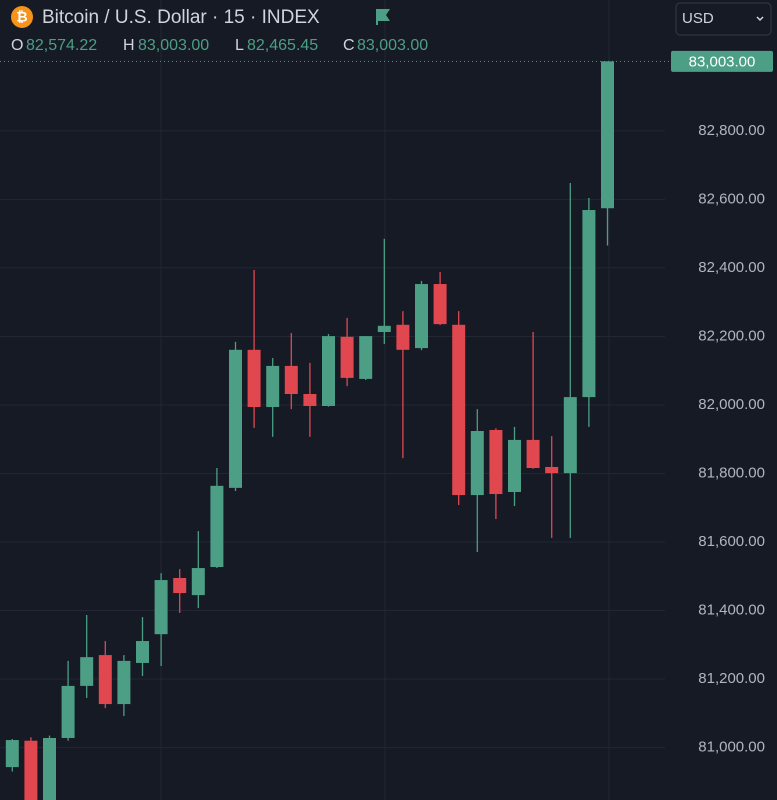 This screenshot has height=800, width=777. Describe the element at coordinates (219, 45) in the screenshot. I see `ohlc-legend: O 82,574.22 H 83,003.00 L 82,465.45 C 83,003.00` at that location.